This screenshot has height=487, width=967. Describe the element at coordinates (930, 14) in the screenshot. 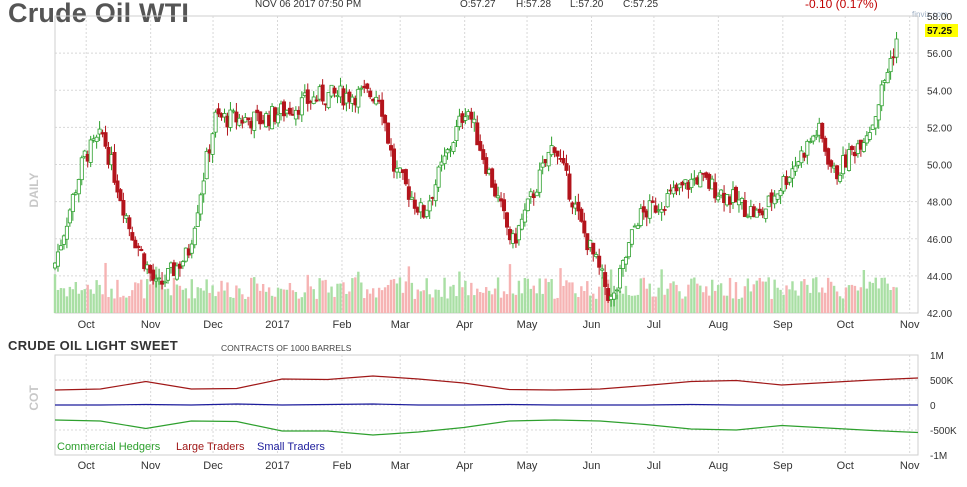

I see `brand-watermark: finviz.com` at that location.